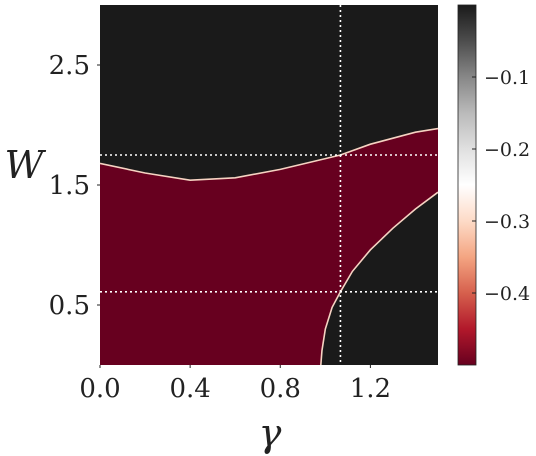 This screenshot has height=456, width=536. What do you see at coordinates (69, 186) in the screenshot?
I see `y-tick-label: 1.5` at bounding box center [69, 186].